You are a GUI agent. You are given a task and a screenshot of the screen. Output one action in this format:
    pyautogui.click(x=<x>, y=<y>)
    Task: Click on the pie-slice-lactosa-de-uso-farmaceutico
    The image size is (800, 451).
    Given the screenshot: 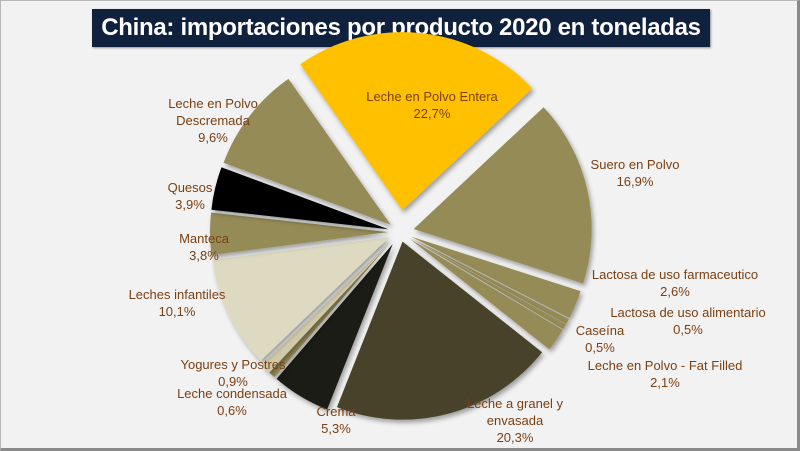 What is the action you would take?
    pyautogui.click(x=496, y=277)
    